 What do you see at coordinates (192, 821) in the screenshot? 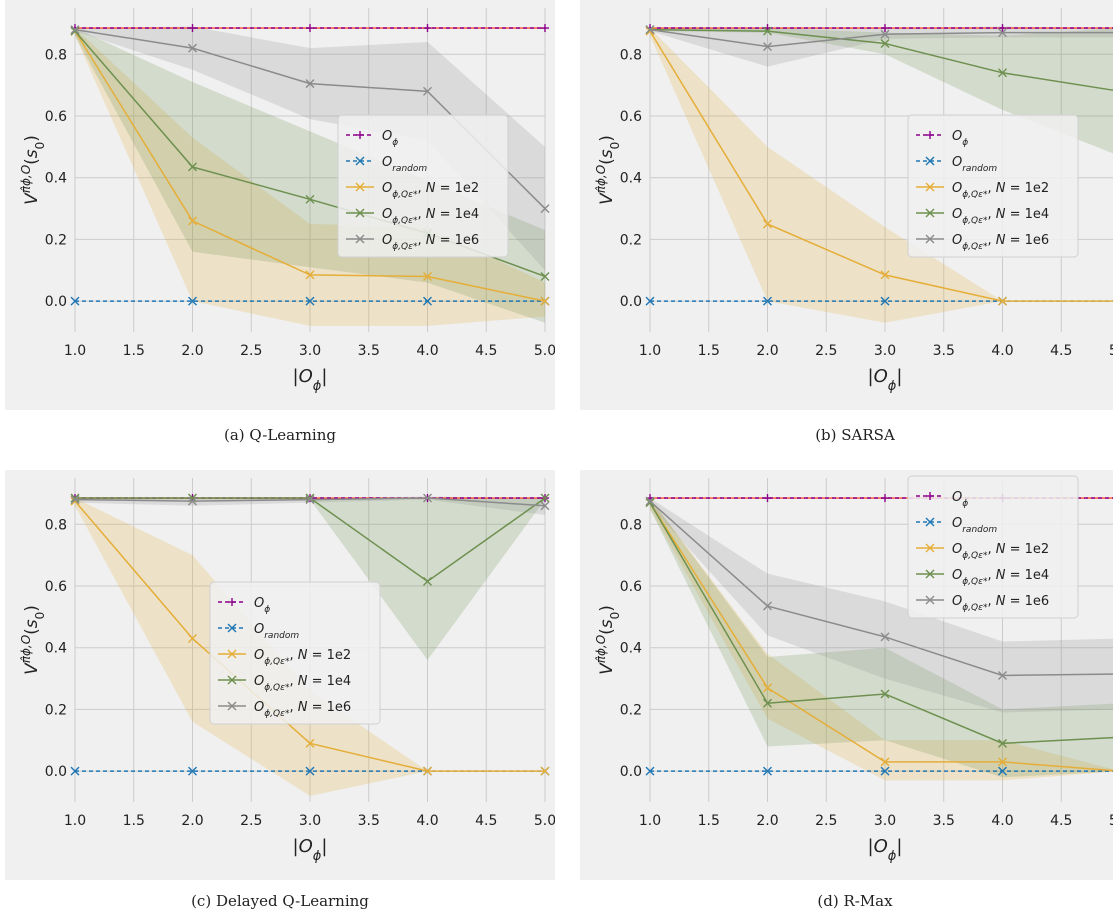
I see `x-tick-label: 2.0` at bounding box center [192, 821].